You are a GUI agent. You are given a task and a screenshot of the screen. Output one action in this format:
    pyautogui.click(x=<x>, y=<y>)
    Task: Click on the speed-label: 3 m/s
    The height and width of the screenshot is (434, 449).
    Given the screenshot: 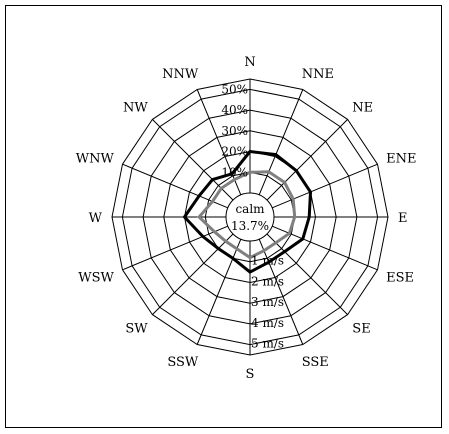 What is the action you would take?
    pyautogui.click(x=267, y=302)
    